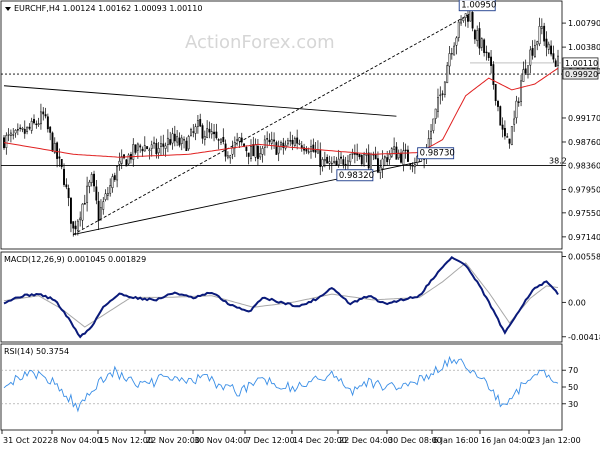 The width and height of the screenshot is (600, 450). I want to click on price-annotation-label: 0.98730, so click(437, 154).